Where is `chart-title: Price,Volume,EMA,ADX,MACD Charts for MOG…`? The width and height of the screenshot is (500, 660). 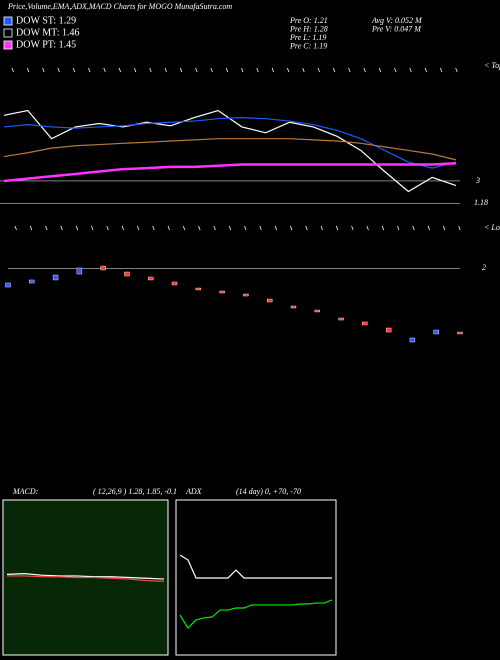
chart-title: Price,Volume,EMA,ADX,MACD Charts for MOG… is located at coordinates (119, 6).